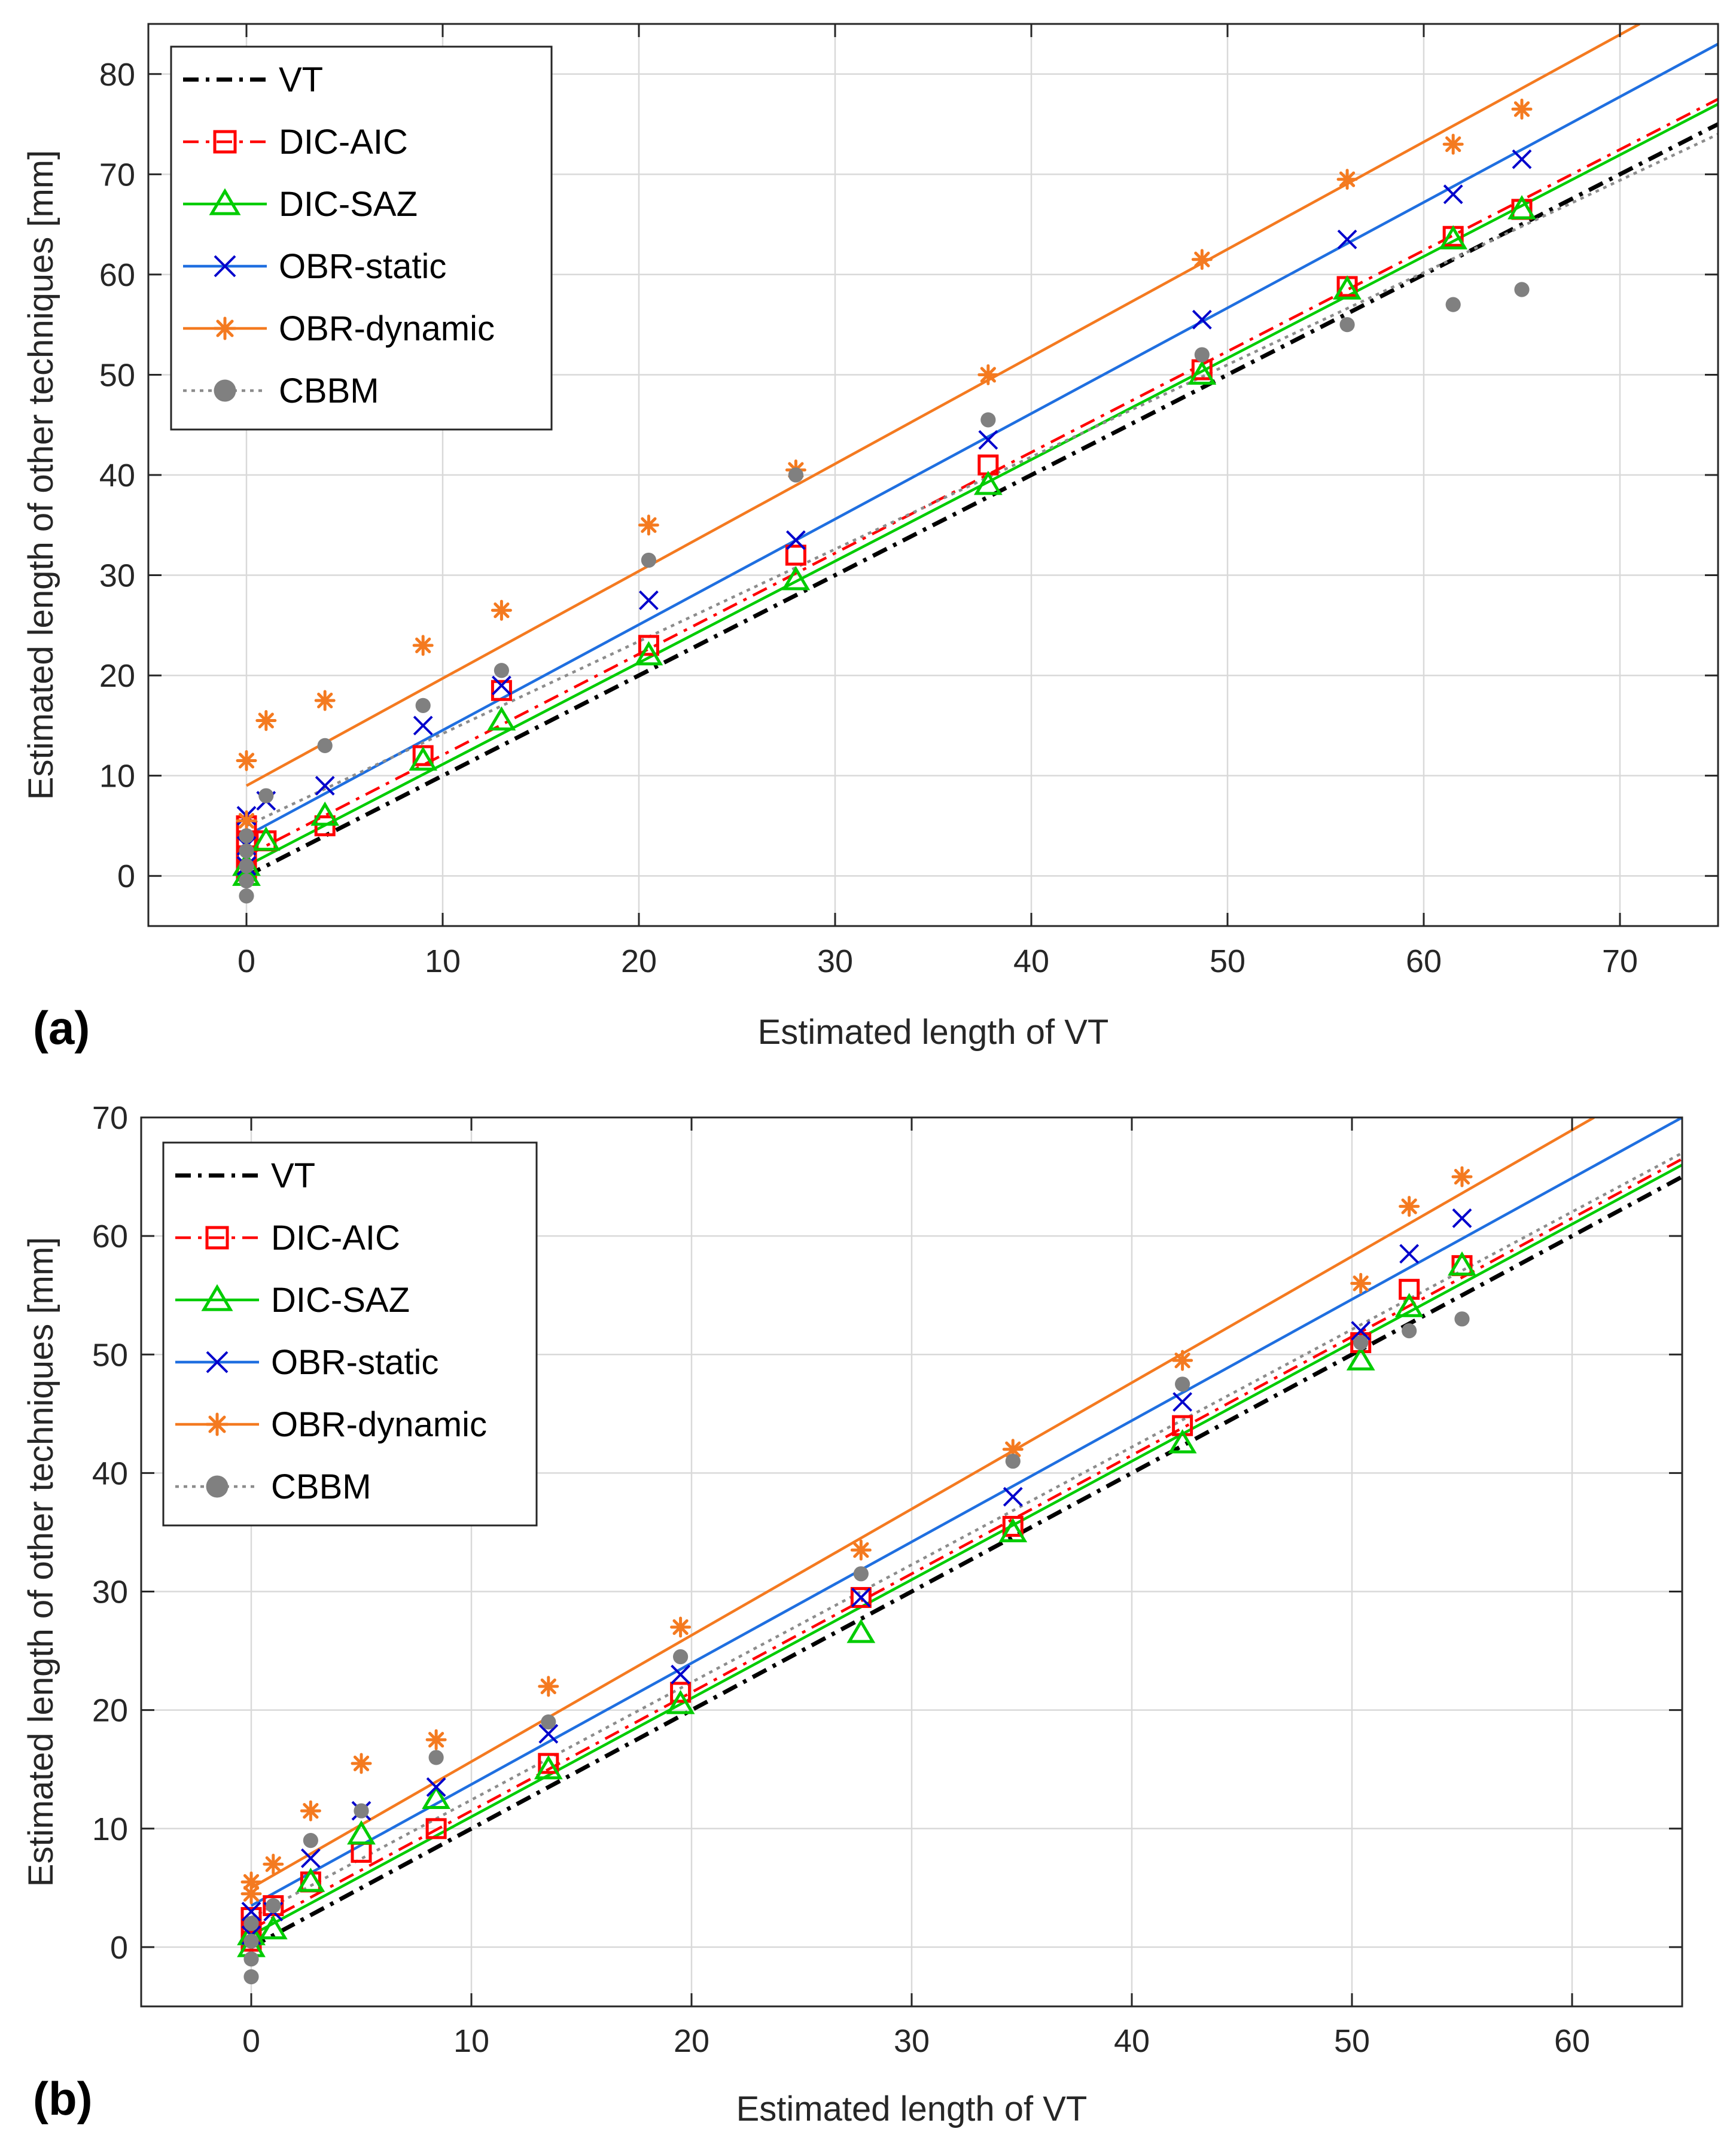 This screenshot has height=2141, width=1736. I want to click on legend-item-obr-dynamic: OBR-dynamic, so click(331, 1425).